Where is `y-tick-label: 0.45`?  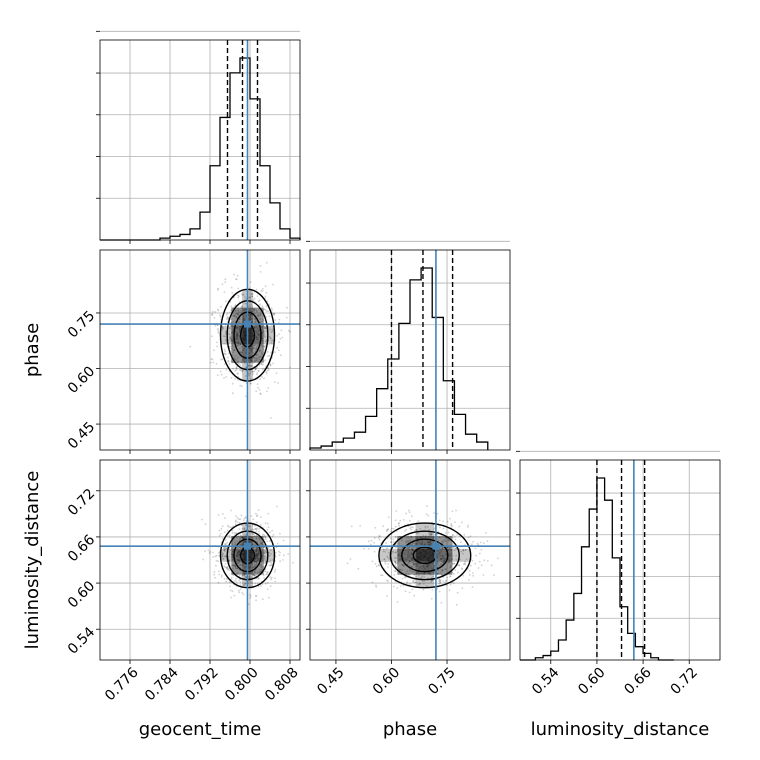 y-tick-label: 0.45 is located at coordinates (81, 435).